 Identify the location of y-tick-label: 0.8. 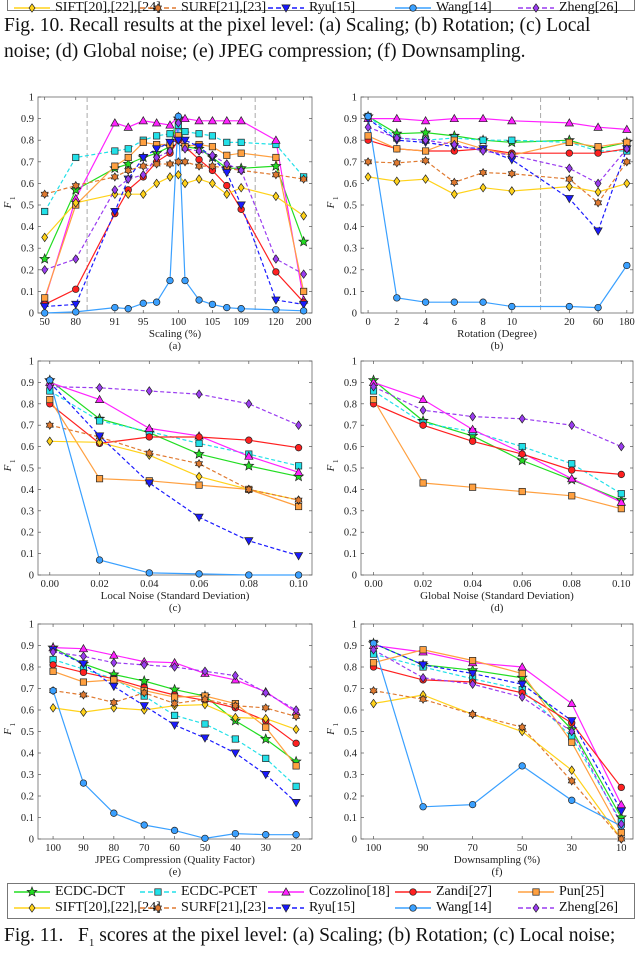
(27, 404).